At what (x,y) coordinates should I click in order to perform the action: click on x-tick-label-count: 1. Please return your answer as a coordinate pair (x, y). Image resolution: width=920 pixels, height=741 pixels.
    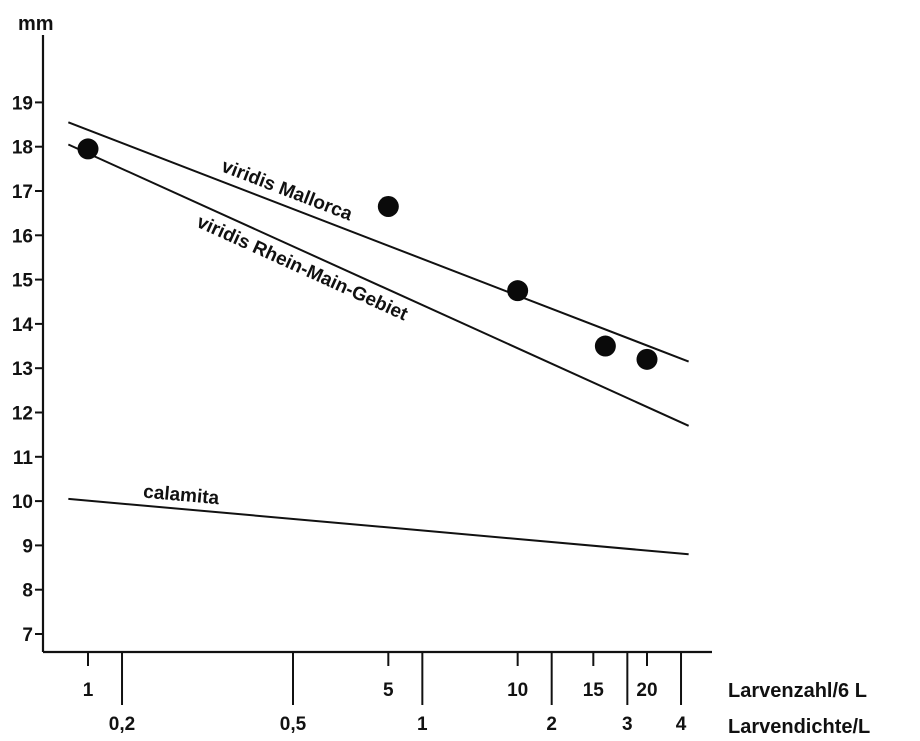
    Looking at the image, I should click on (88, 690).